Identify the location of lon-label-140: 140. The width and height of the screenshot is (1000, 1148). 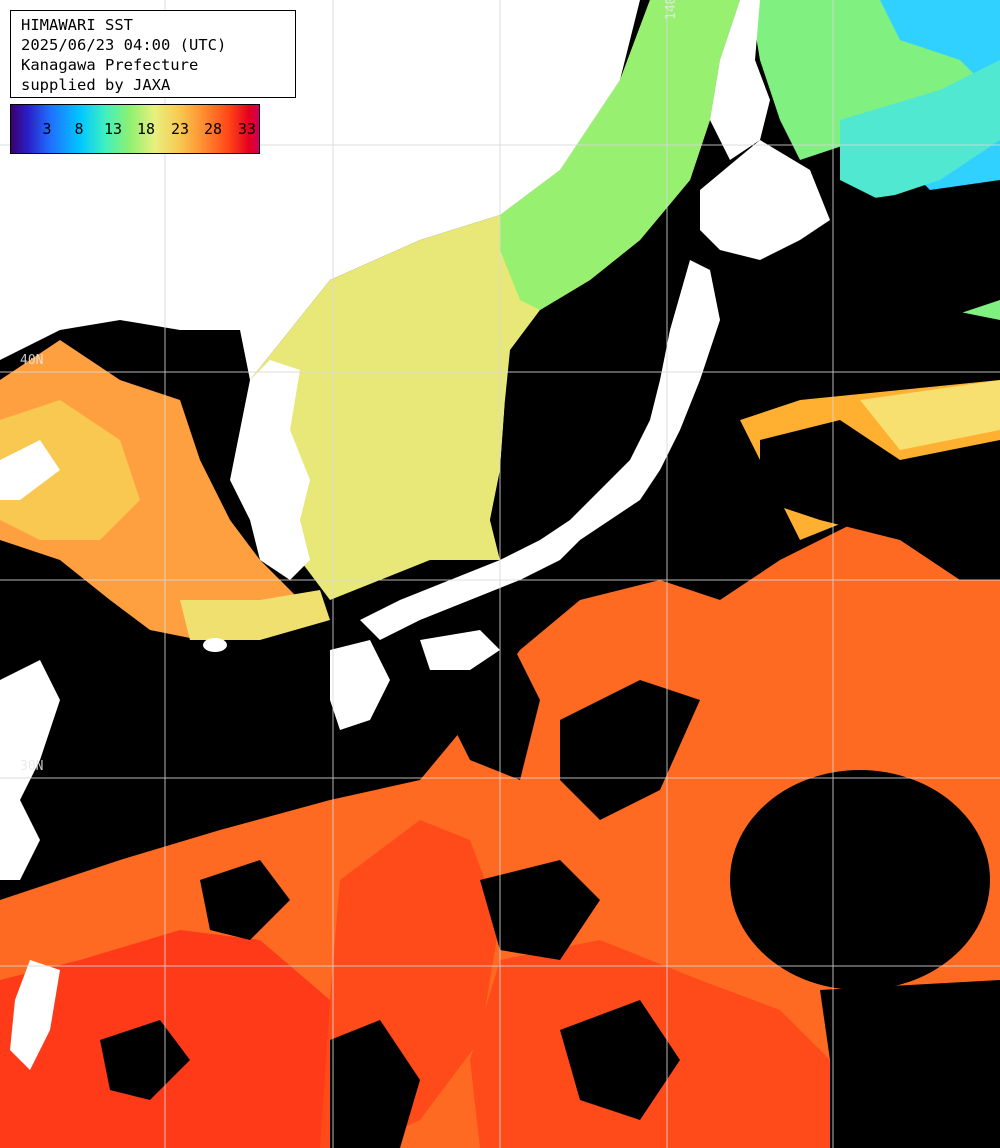
(671, 10).